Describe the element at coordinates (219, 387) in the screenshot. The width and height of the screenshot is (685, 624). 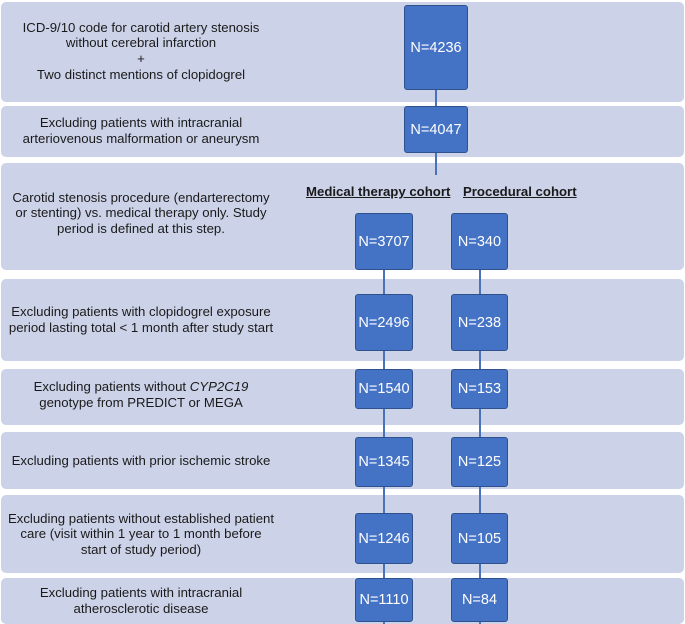
I see `gene-name: CYP2C19` at that location.